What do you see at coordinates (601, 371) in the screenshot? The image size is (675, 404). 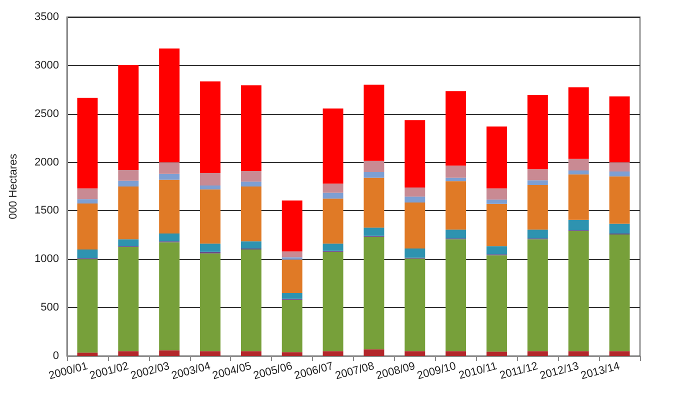 I see `x-tick-label: 2013/14` at bounding box center [601, 371].